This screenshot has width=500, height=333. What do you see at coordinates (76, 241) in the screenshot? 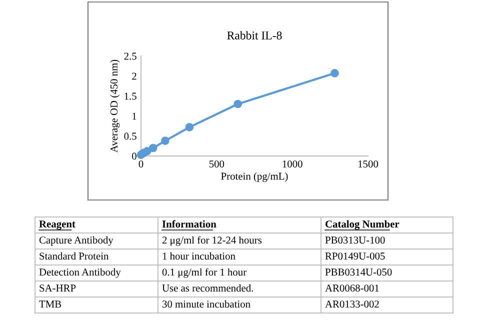
I see `text: Capture Antibody` at bounding box center [76, 241].